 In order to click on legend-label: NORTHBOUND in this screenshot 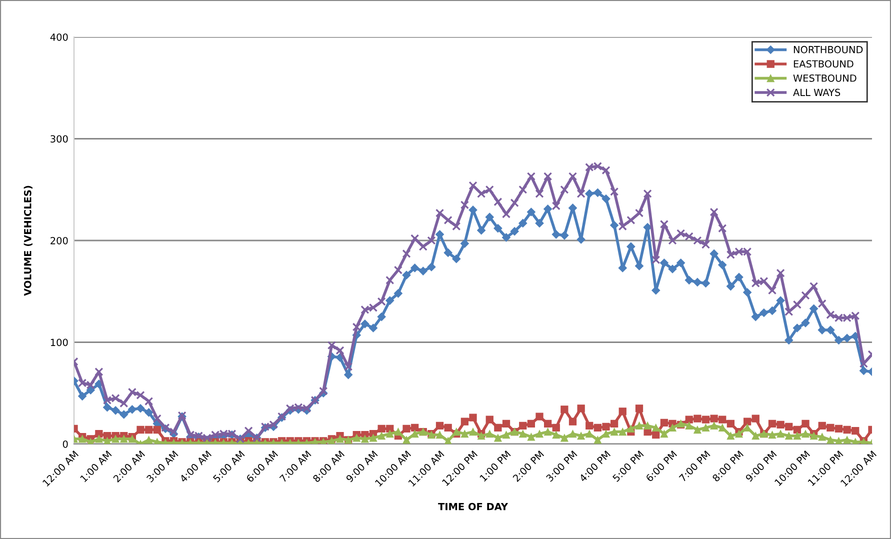, I will do `click(828, 50)`.